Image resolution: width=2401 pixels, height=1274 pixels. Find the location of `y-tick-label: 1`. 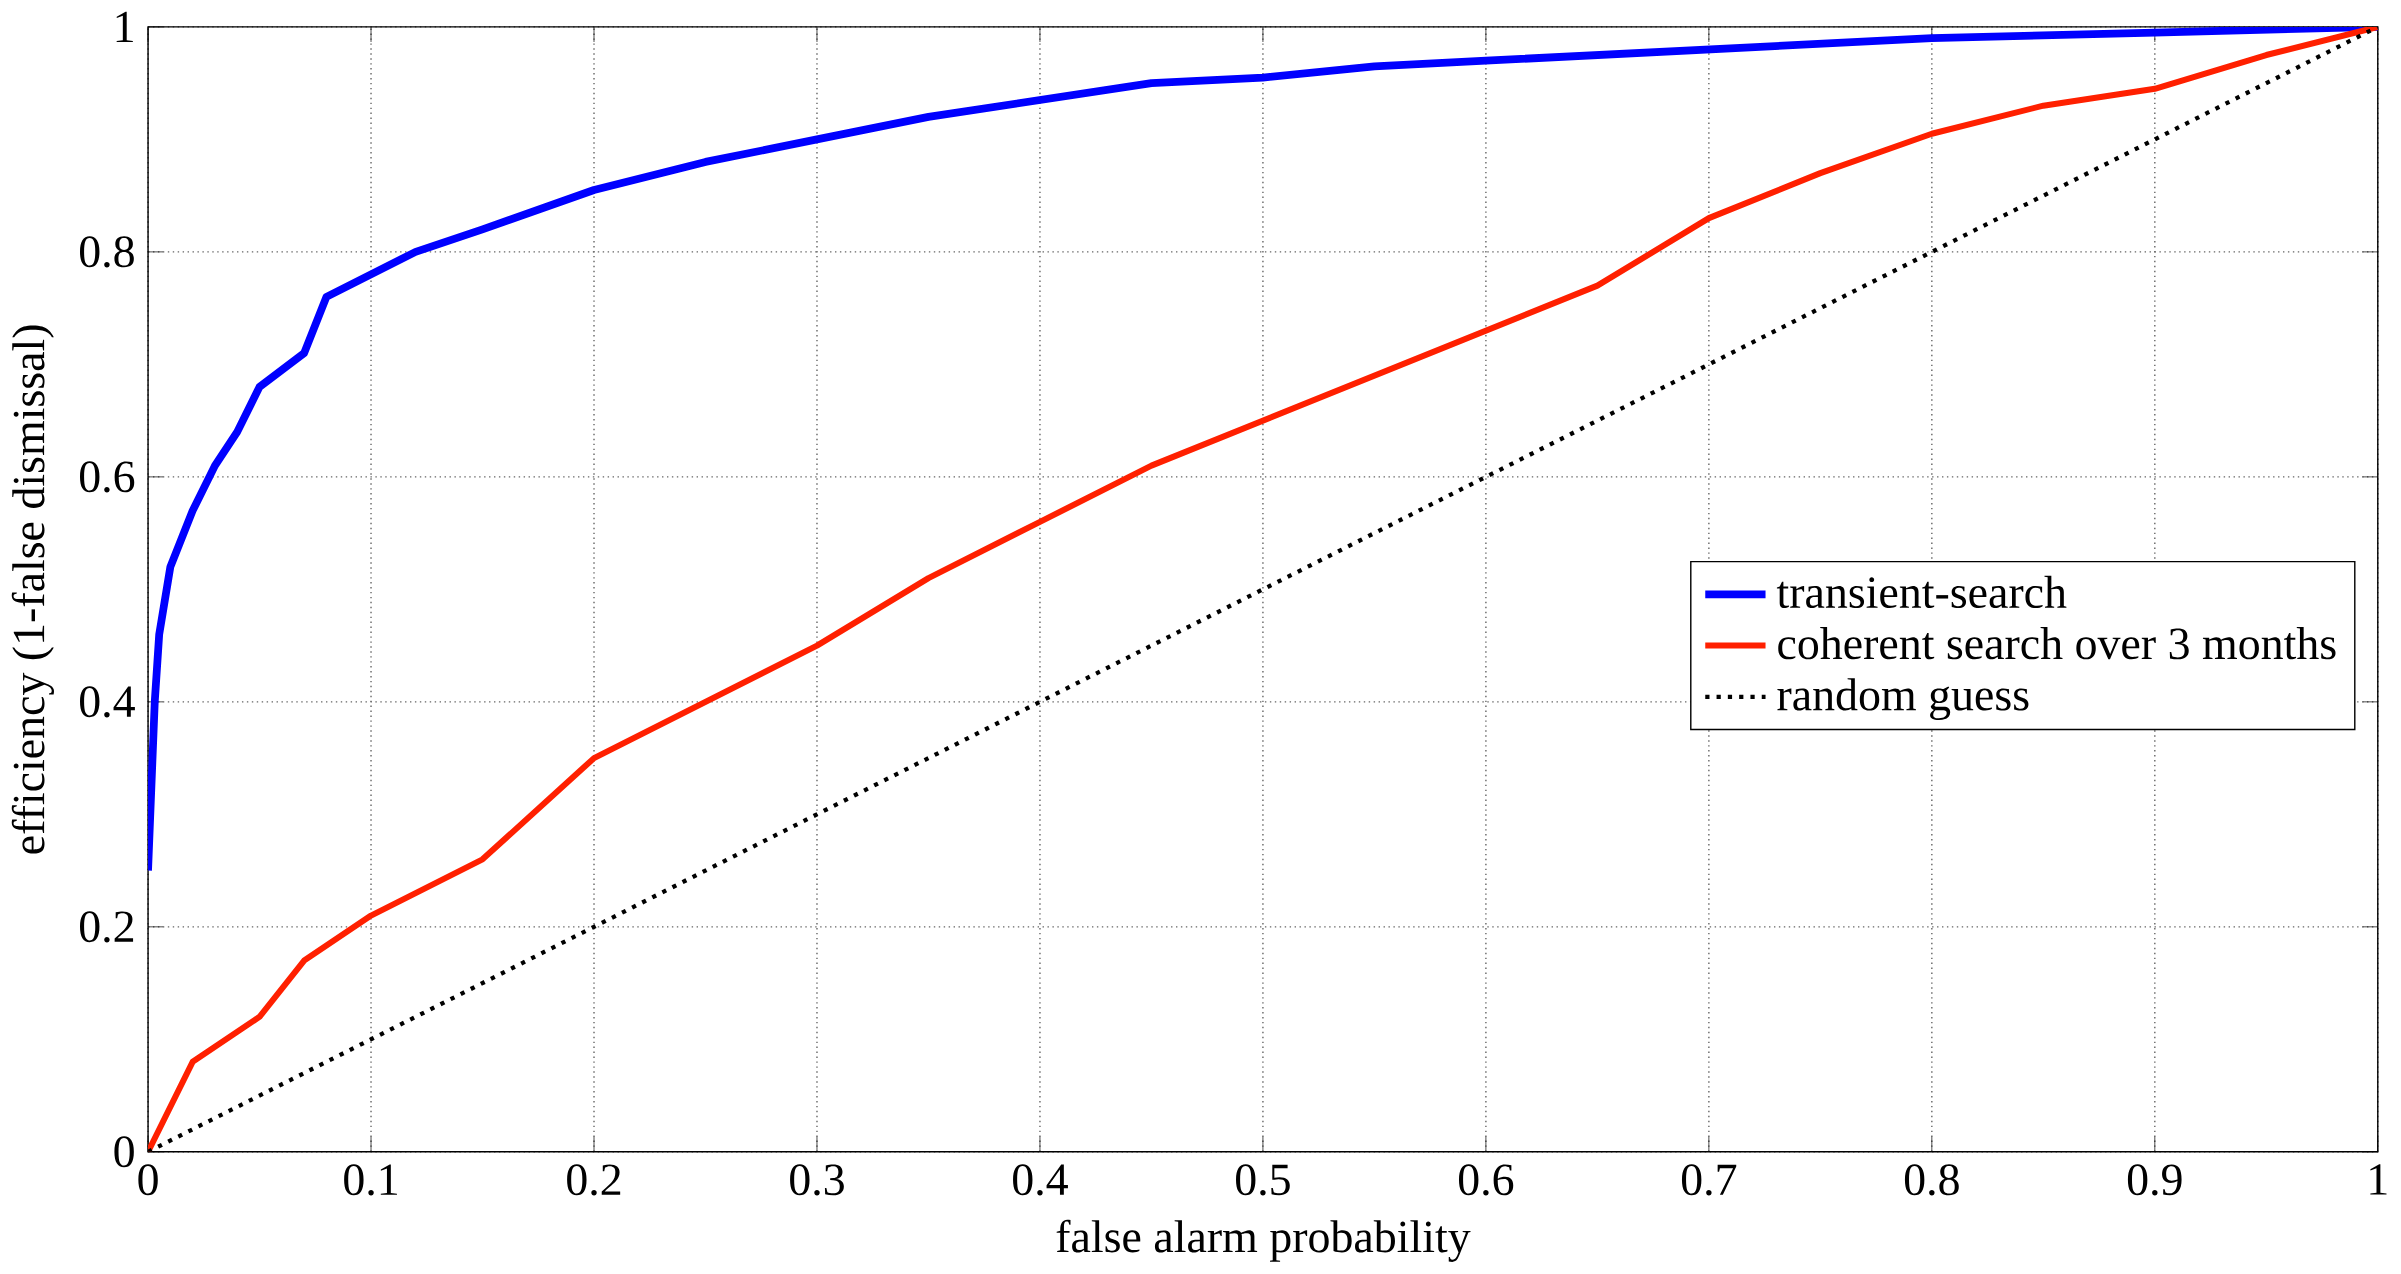

y-tick-label: 1 is located at coordinates (124, 27).